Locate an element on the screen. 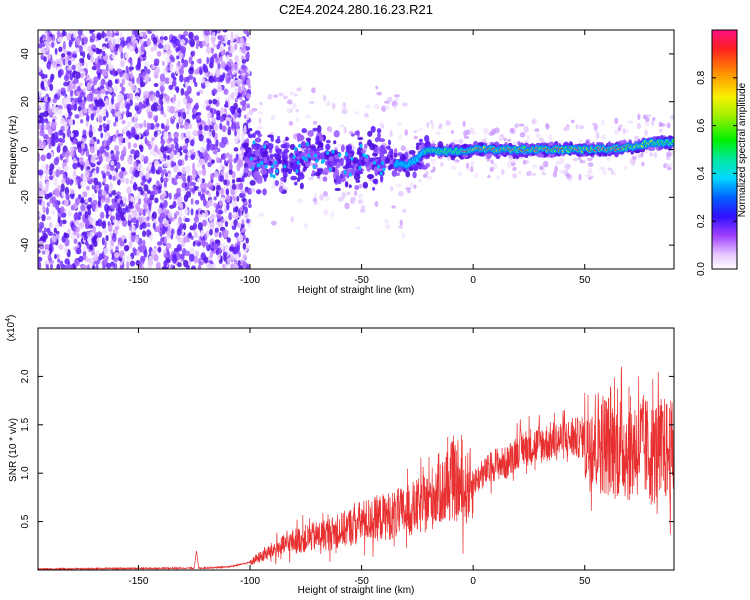 The width and height of the screenshot is (750, 600). snr-y-multiplier: (x104) is located at coordinates (11, 328).